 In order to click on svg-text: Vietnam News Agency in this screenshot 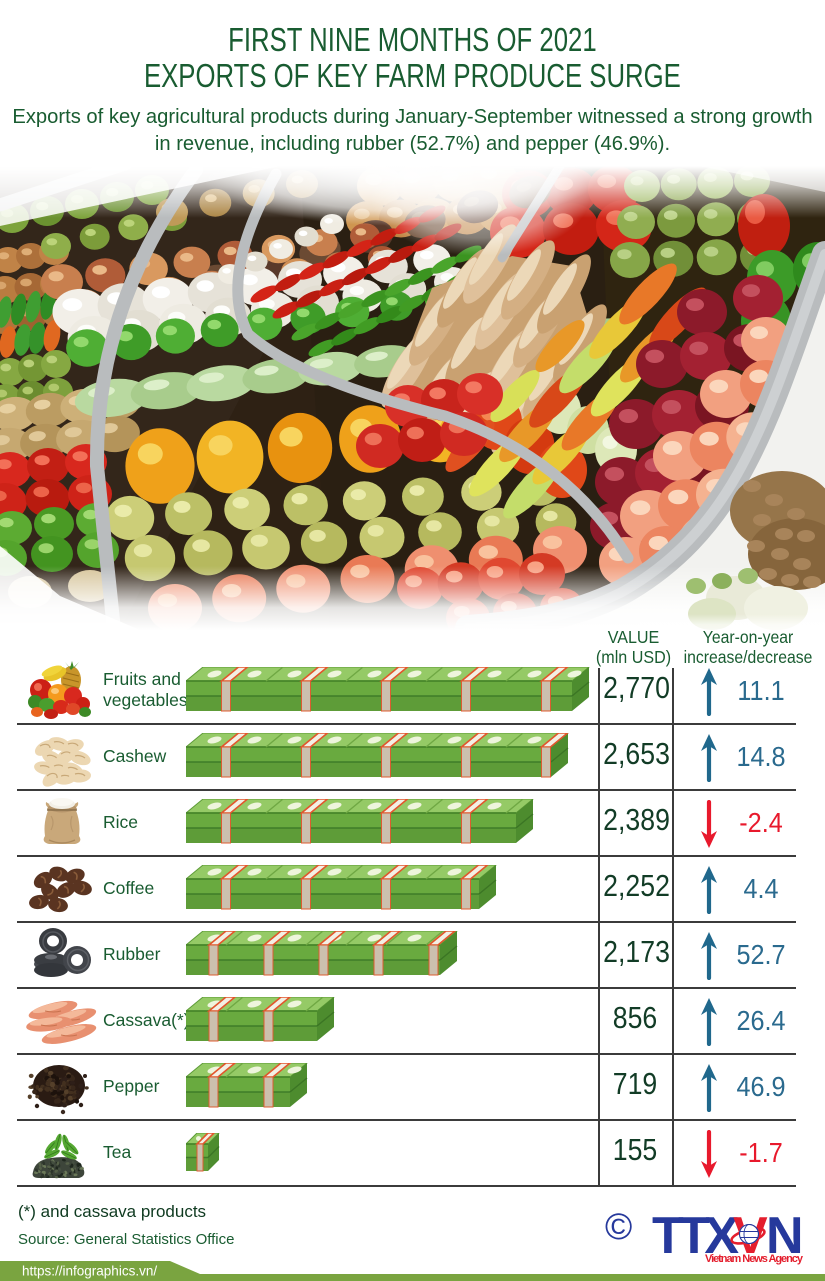, I will do `click(754, 1259)`.